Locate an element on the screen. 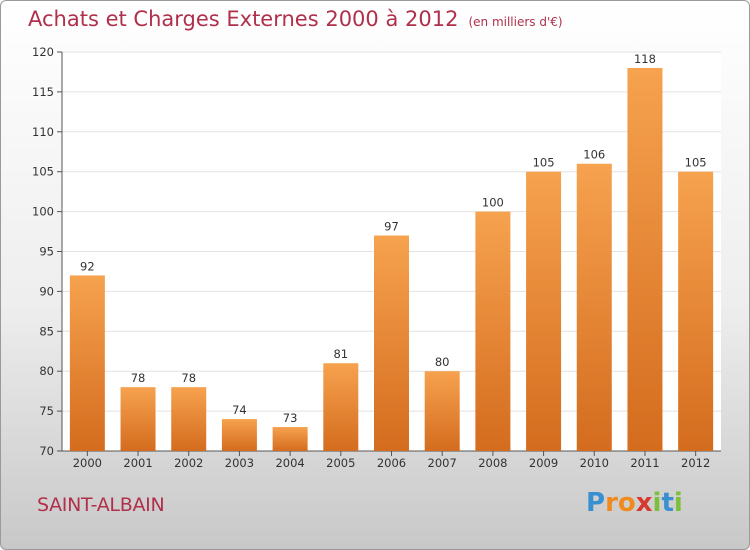 Image resolution: width=750 pixels, height=550 pixels. bar-value-label: 106 is located at coordinates (594, 155).